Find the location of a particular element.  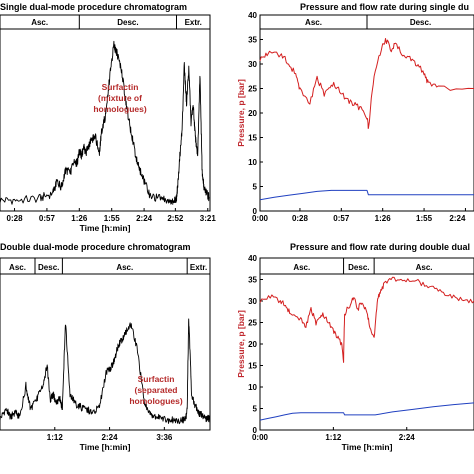

annotation-line: (separated is located at coordinates (156, 390).